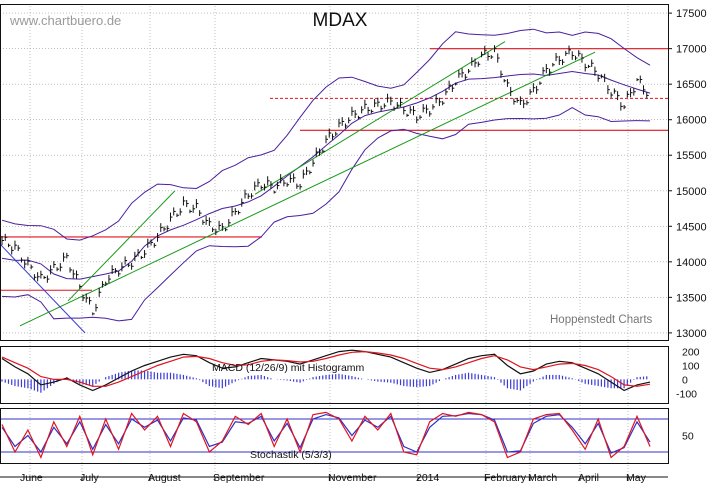 The width and height of the screenshot is (723, 485). What do you see at coordinates (685, 380) in the screenshot?
I see `macd-y-tick-label: 0` at bounding box center [685, 380].